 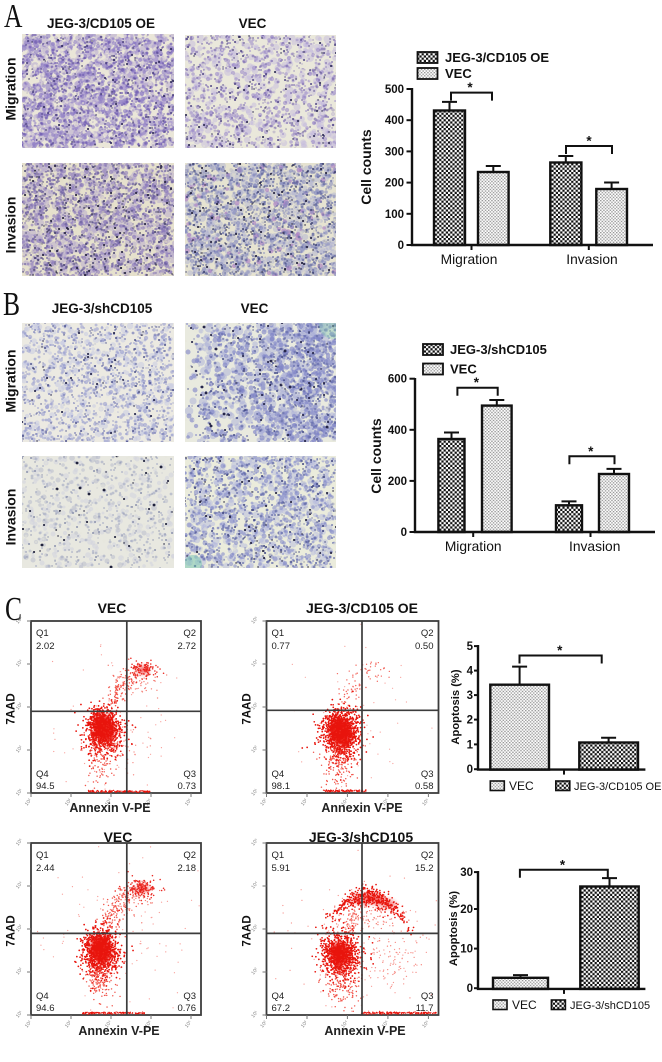 I want to click on svg-text: 2.72, so click(x=187, y=646).